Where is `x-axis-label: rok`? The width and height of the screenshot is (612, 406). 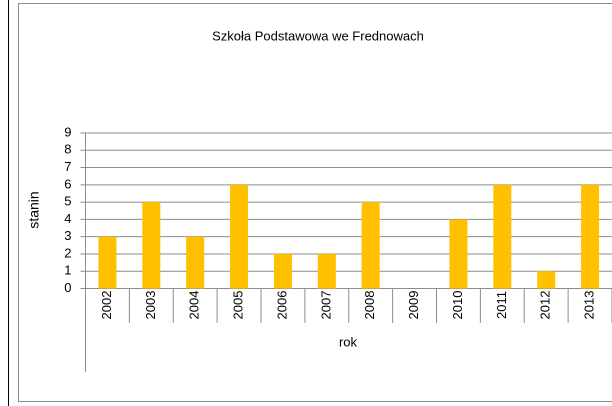
x-axis-label: rok is located at coordinates (348, 341).